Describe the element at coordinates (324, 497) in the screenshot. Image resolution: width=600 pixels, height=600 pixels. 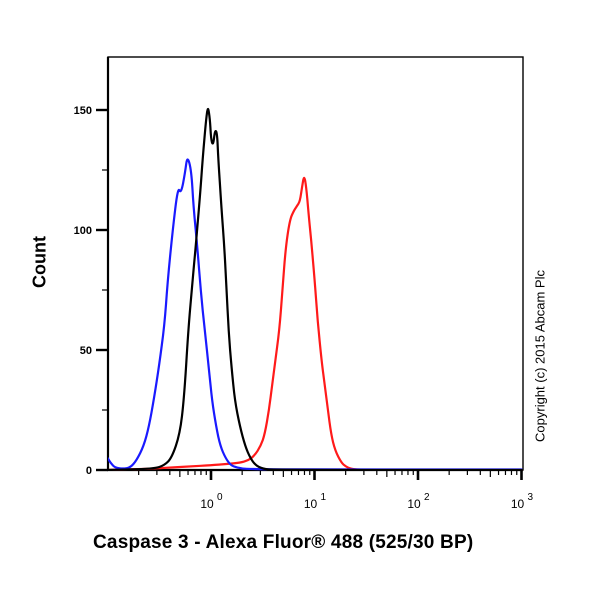
I see `x-tick-exponent: 1` at that location.